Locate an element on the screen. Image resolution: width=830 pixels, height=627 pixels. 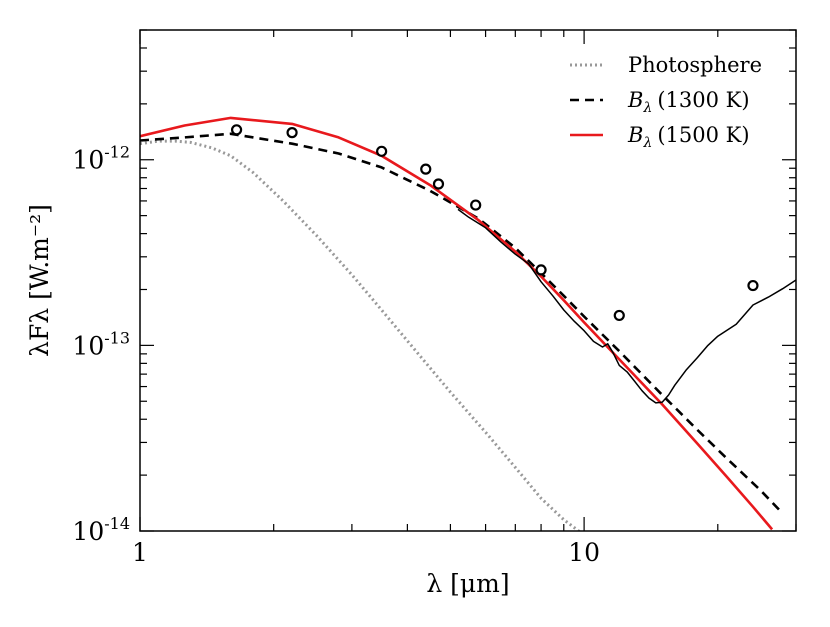
legend: Photosphere Bλ (1300 K) Bλ (1500 K) is located at coordinates (666, 102).